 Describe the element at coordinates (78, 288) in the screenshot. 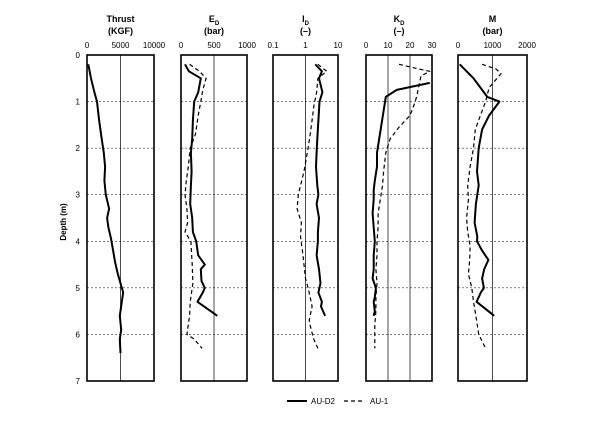

I see `y-tick-5: 5` at that location.